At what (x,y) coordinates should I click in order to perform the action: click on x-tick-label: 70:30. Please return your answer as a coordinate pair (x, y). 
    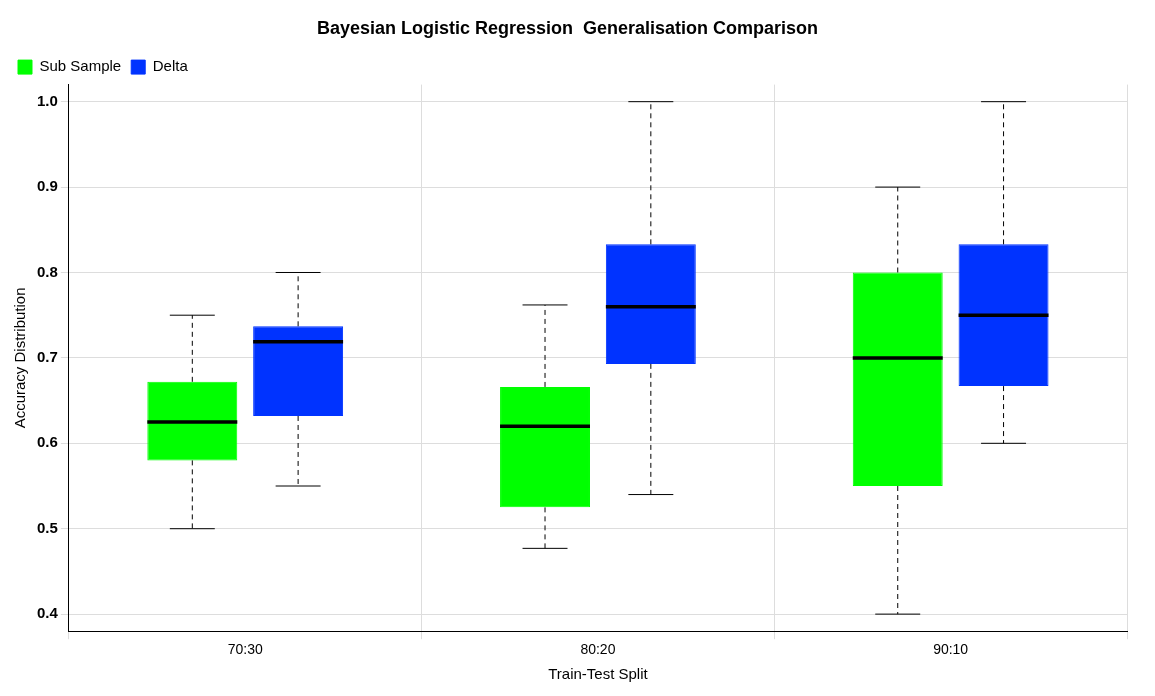
    Looking at the image, I should click on (245, 649).